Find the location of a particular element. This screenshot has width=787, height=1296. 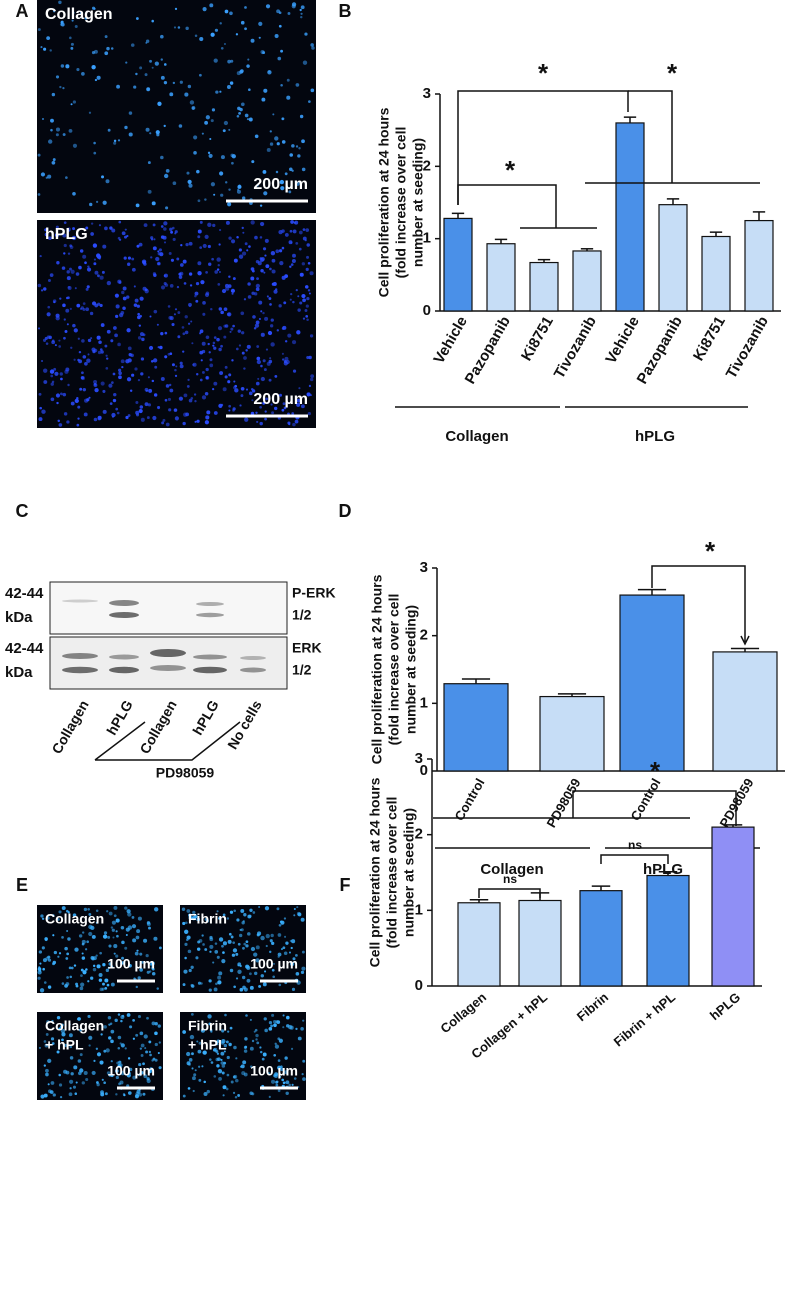

significance-label: ns is located at coordinates (635, 845).